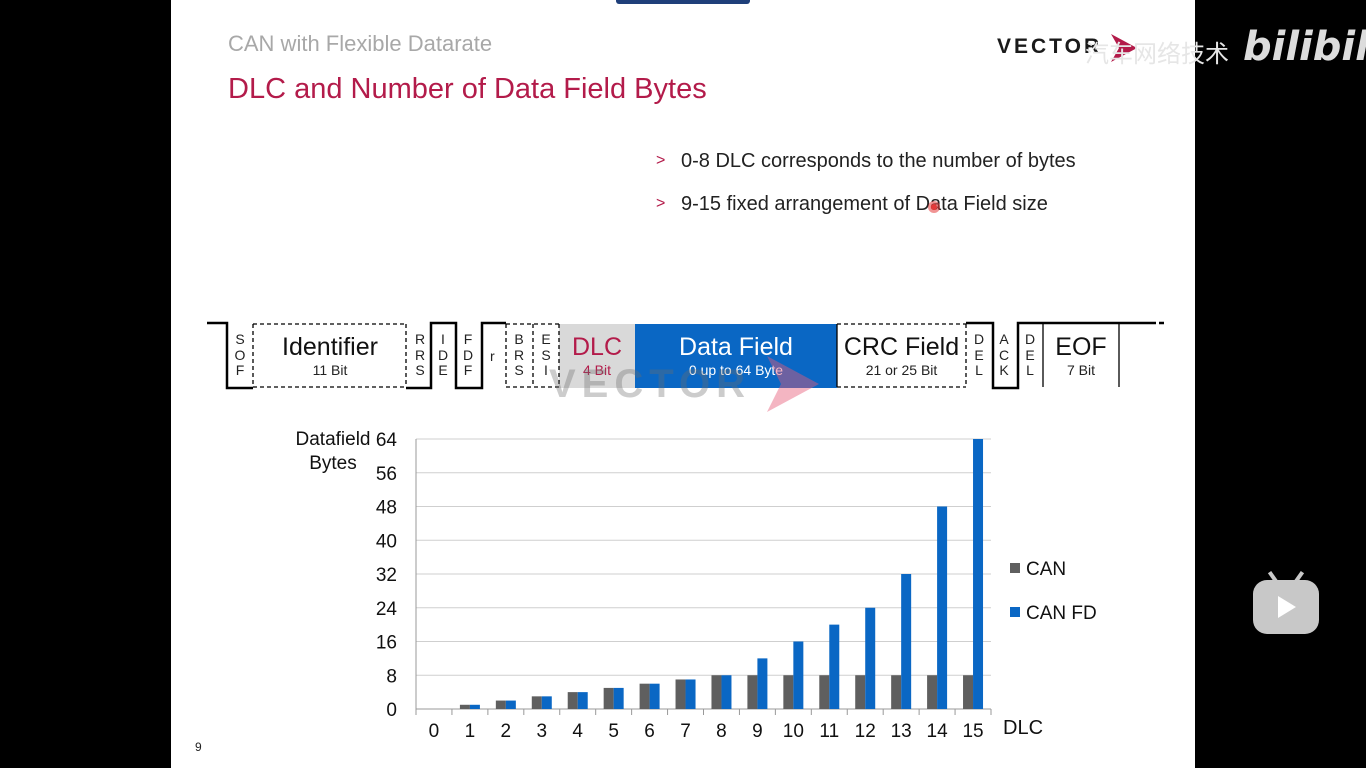 The height and width of the screenshot is (768, 1366). What do you see at coordinates (240, 339) in the screenshot?
I see `sof-char: S` at bounding box center [240, 339].